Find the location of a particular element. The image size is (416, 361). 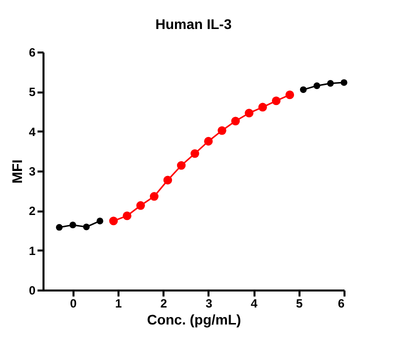

y-tick-label: 6 is located at coordinates (32, 53).